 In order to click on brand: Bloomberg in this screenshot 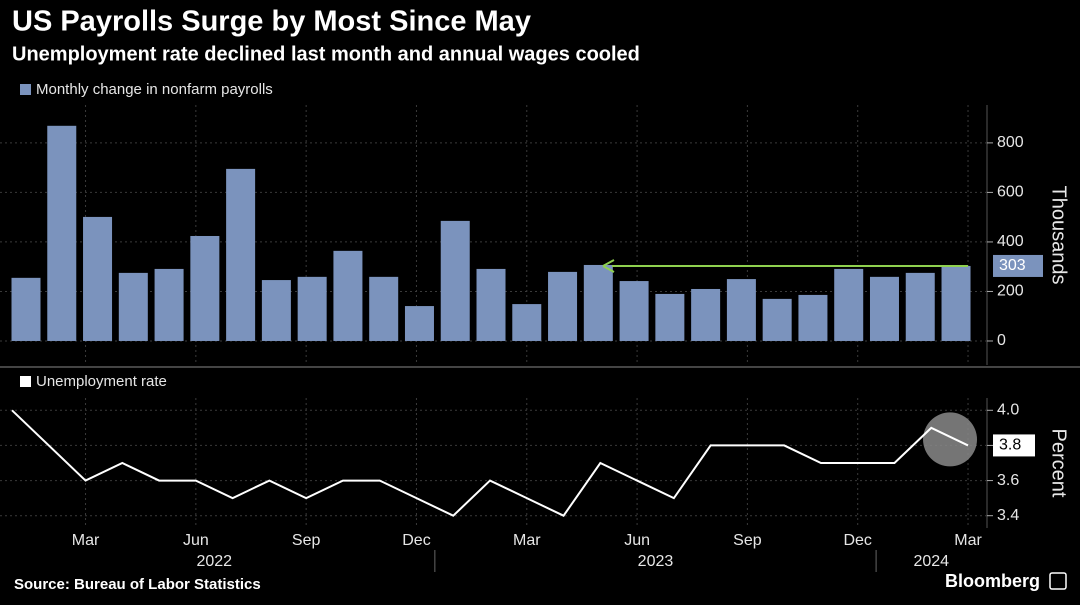, I will do `click(992, 581)`.